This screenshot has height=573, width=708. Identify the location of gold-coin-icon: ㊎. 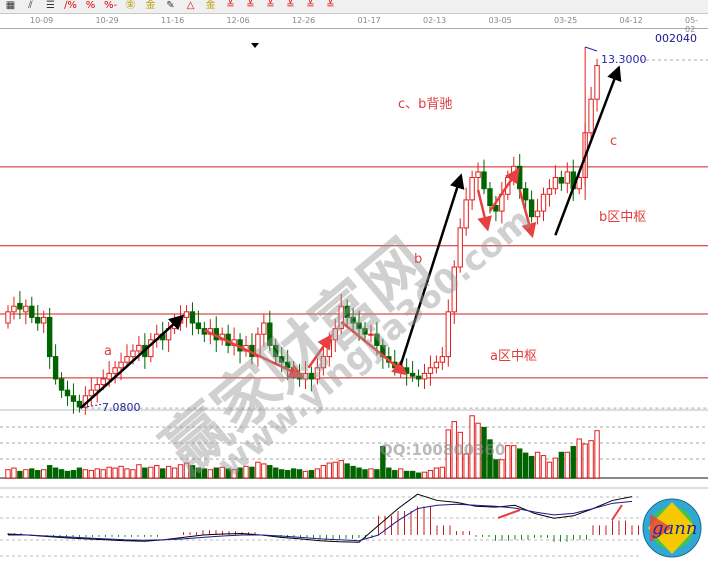
(130, 5).